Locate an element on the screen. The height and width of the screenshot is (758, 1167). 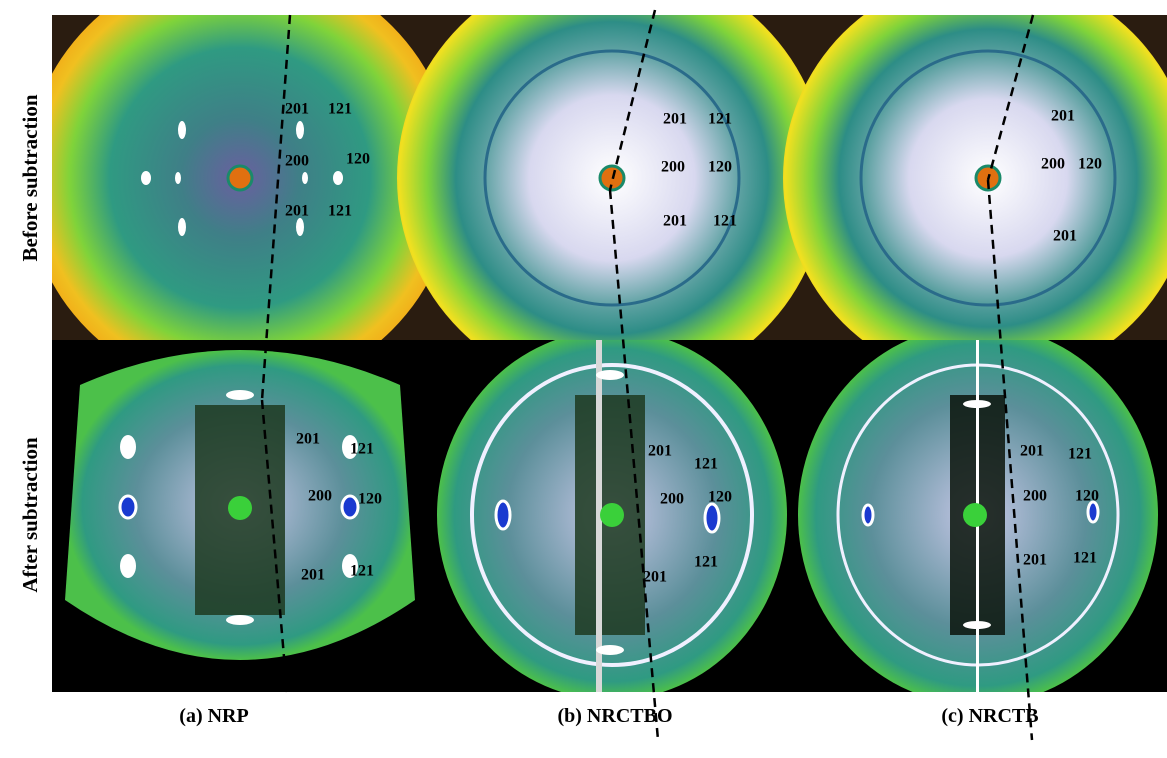
row-label: Before subtraction is located at coordinates (30, 177).